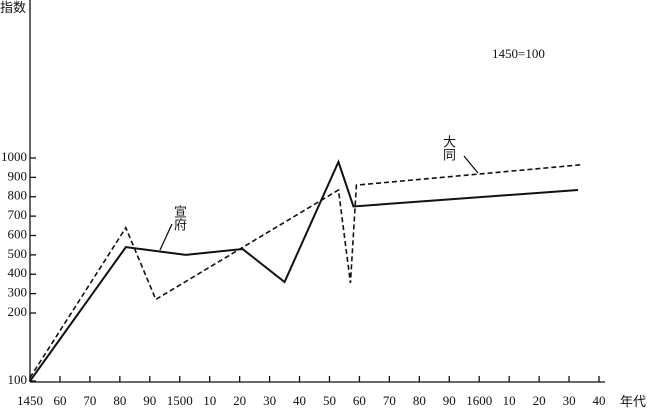 The width and height of the screenshot is (650, 413). What do you see at coordinates (179, 218) in the screenshot?
I see `series-label: 宣府` at bounding box center [179, 218].